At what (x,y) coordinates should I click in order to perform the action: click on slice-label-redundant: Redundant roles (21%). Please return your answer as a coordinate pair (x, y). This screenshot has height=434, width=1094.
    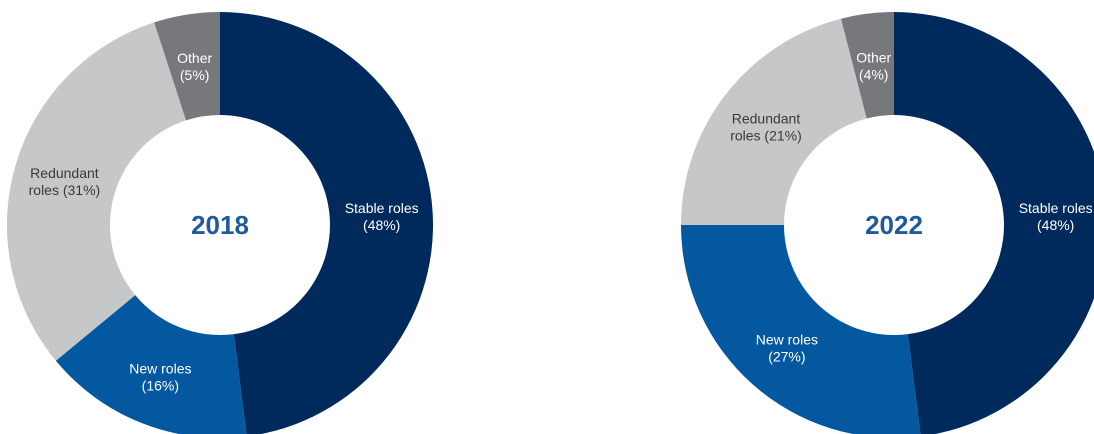
    Looking at the image, I should click on (766, 127).